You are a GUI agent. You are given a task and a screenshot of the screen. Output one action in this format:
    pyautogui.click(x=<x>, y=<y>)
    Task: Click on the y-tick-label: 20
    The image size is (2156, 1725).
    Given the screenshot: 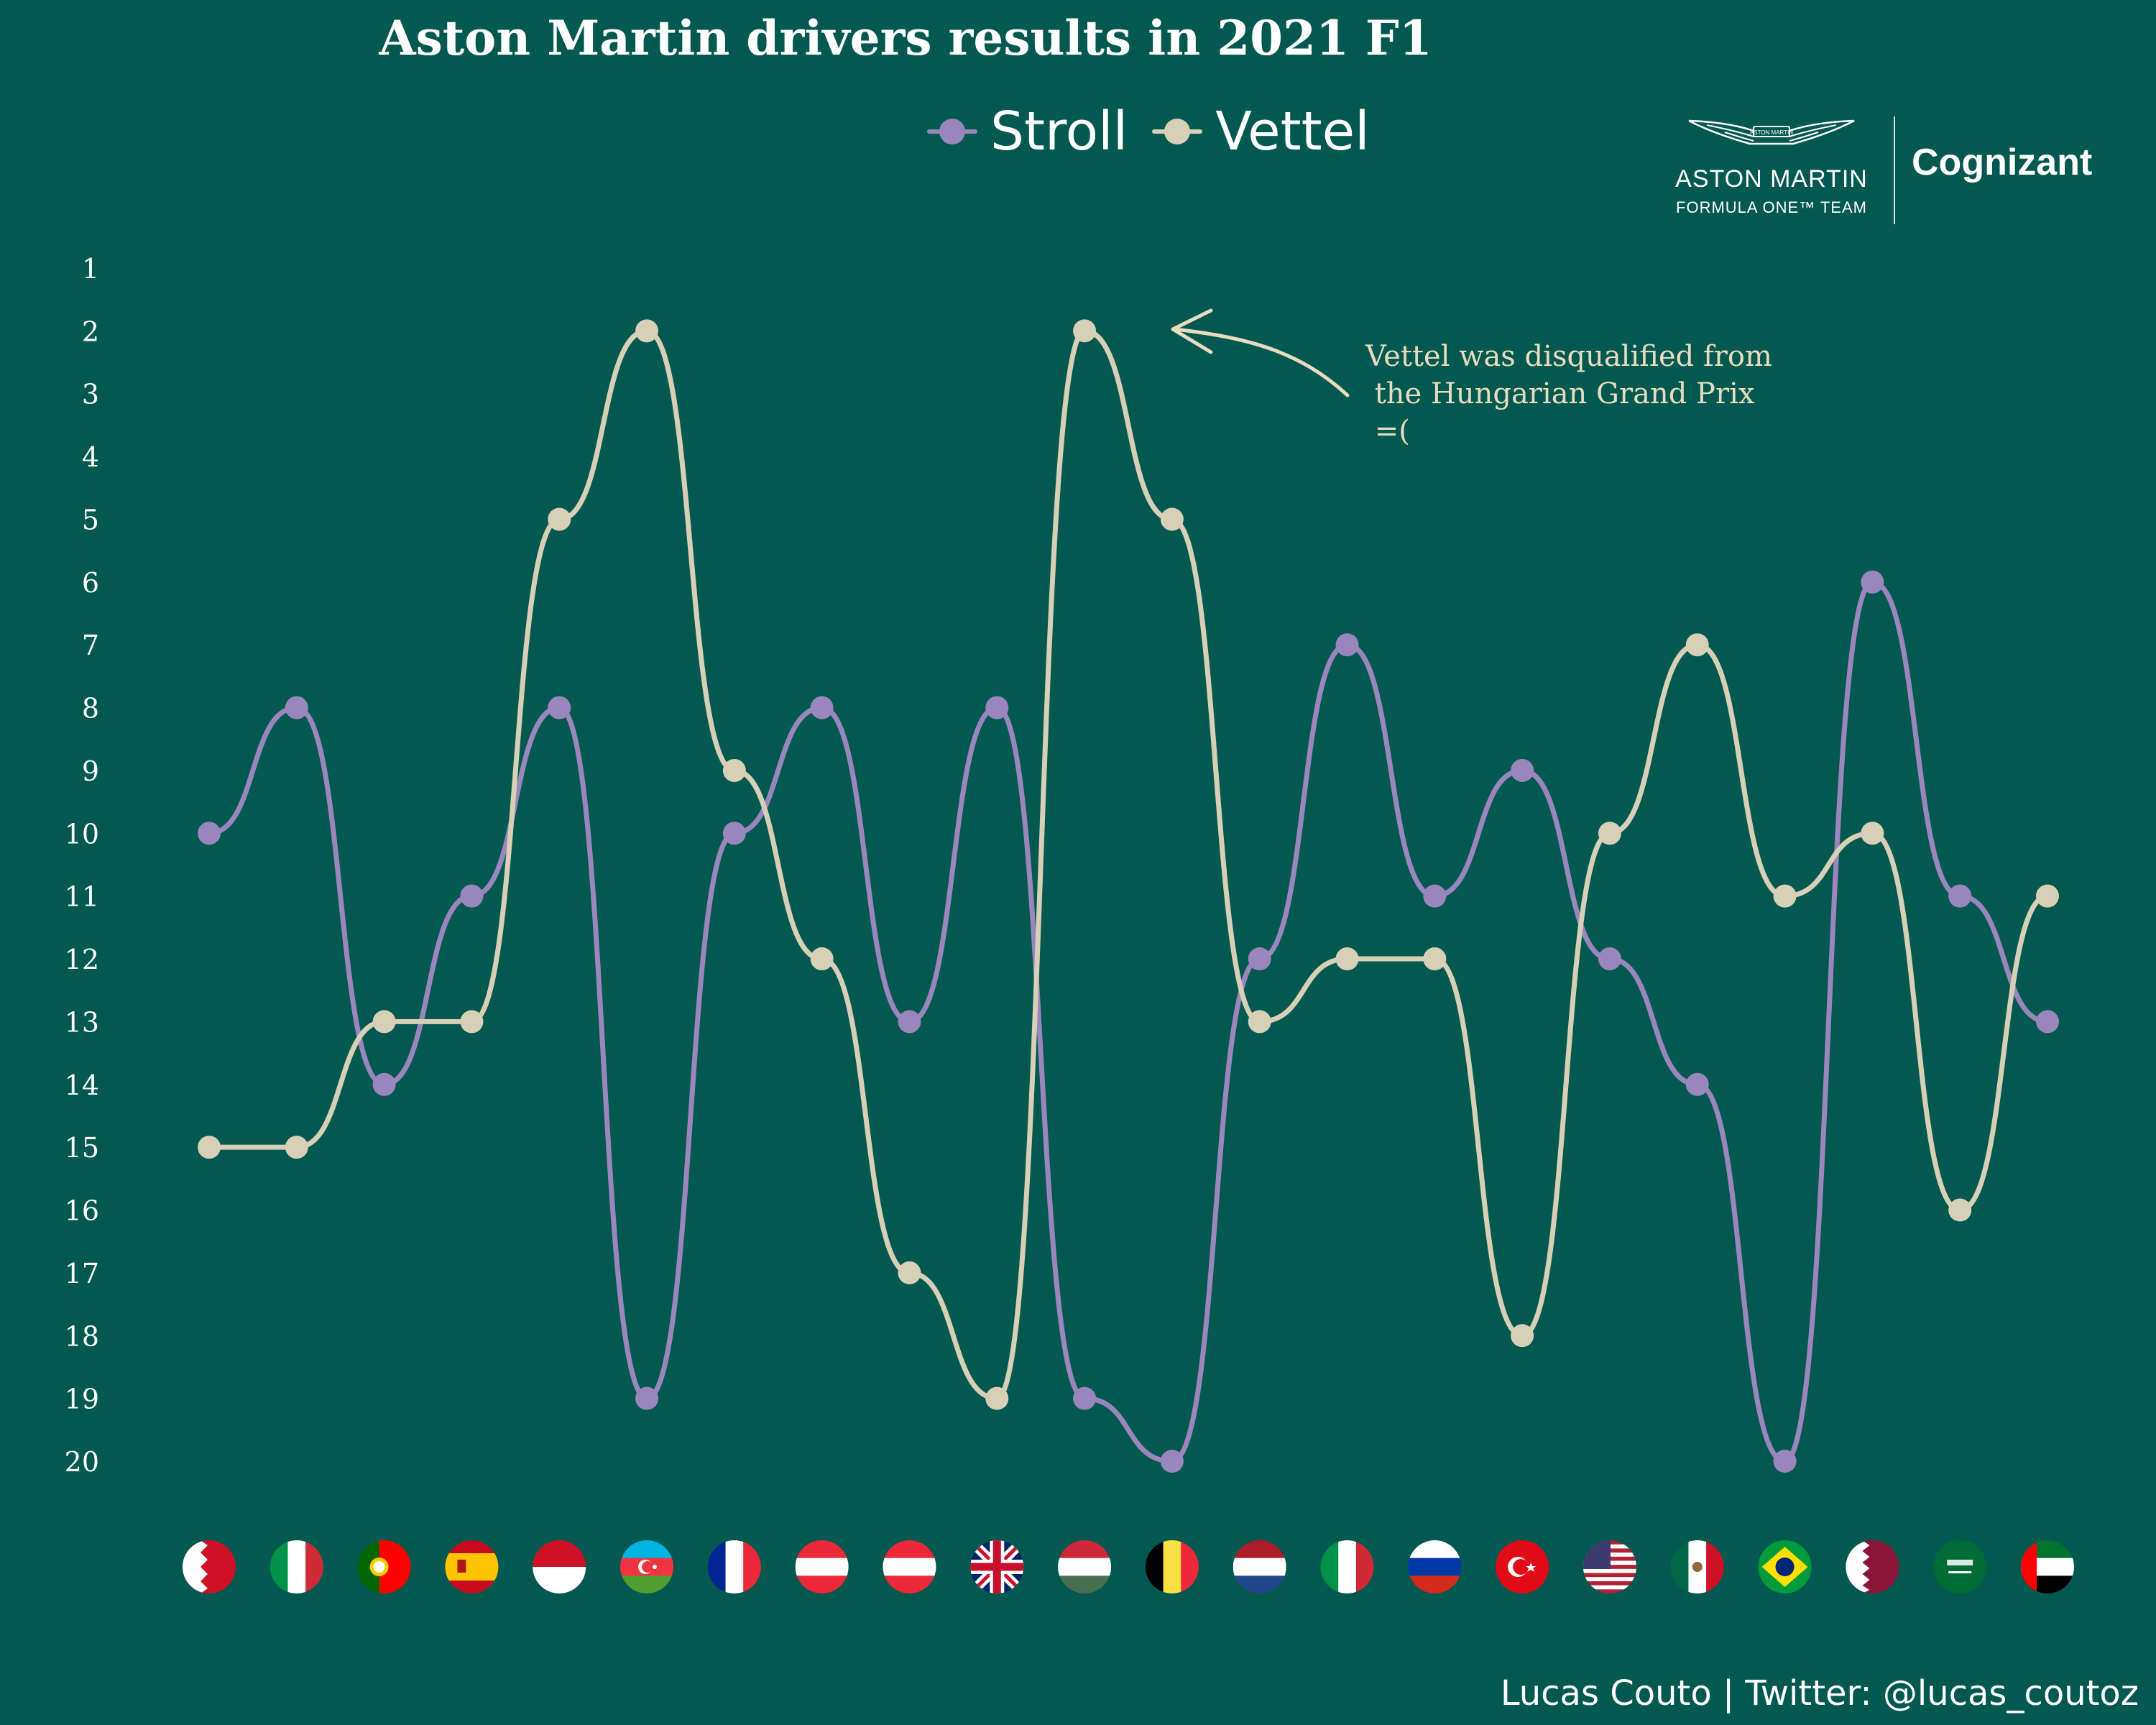 What is the action you would take?
    pyautogui.click(x=82, y=1462)
    